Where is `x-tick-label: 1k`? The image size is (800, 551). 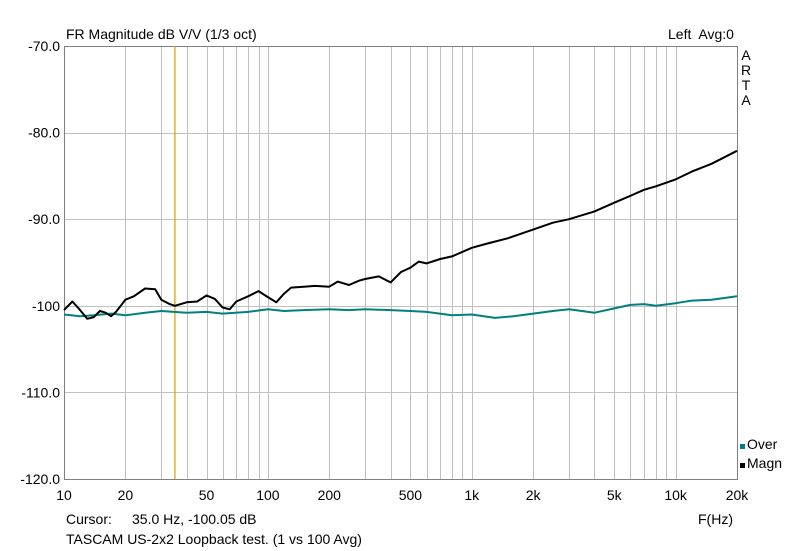
x-tick-label: 1k is located at coordinates (472, 495).